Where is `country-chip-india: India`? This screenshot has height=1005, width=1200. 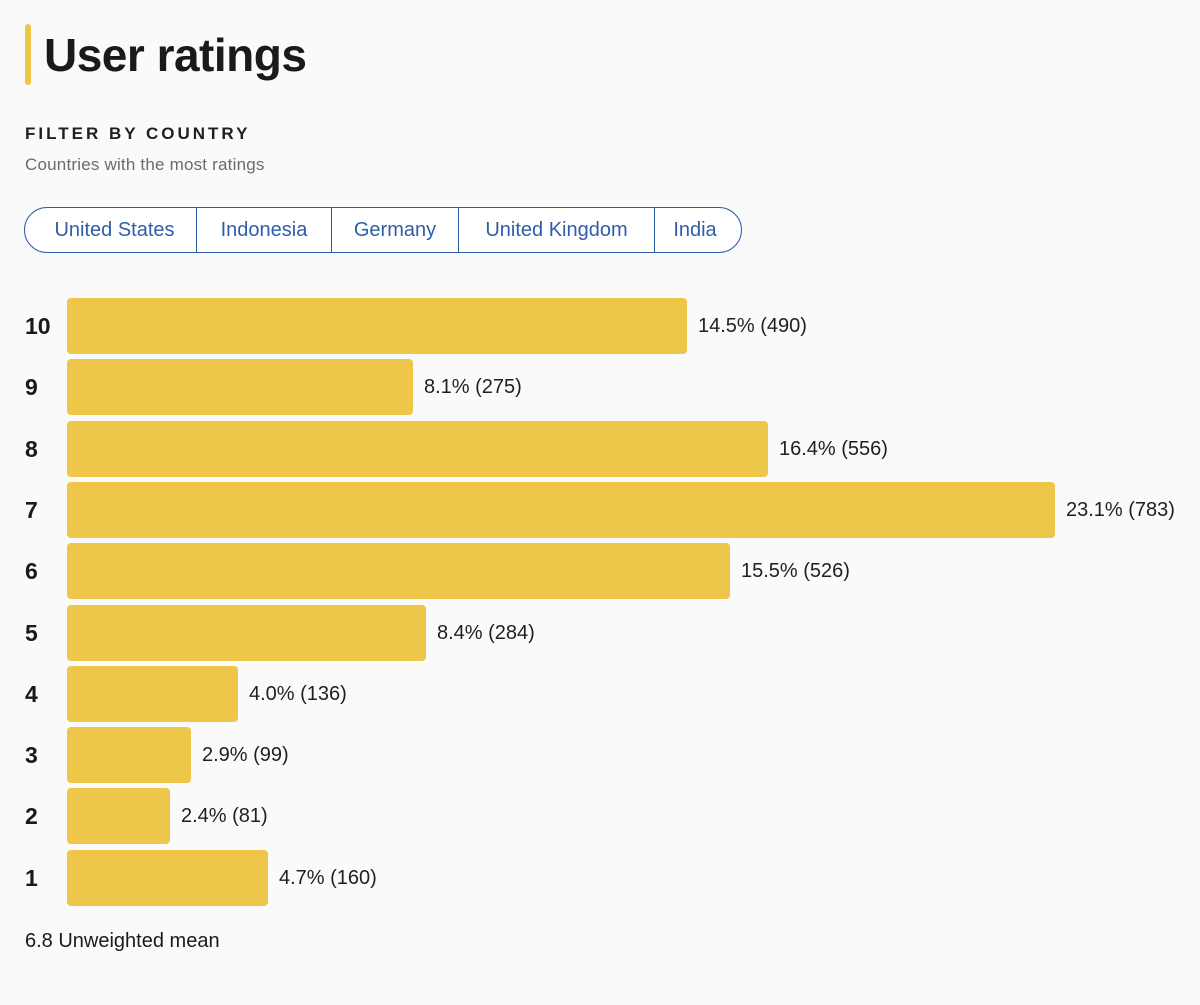
country-chip-india: India is located at coordinates (695, 229).